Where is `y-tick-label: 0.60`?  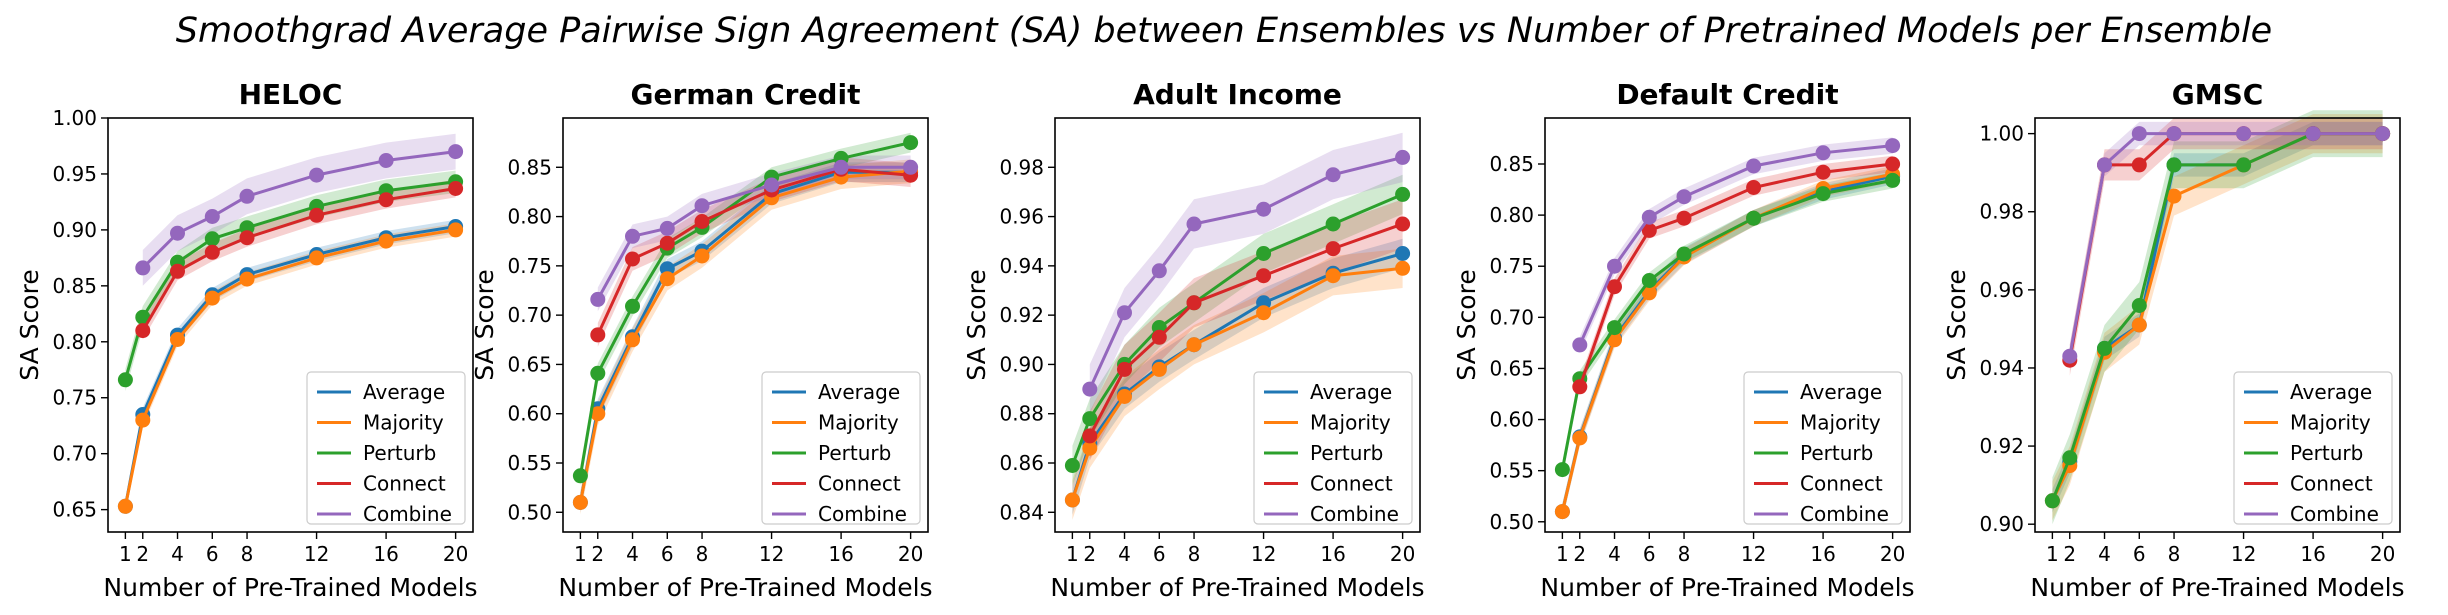 y-tick-label: 0.60 is located at coordinates (529, 414).